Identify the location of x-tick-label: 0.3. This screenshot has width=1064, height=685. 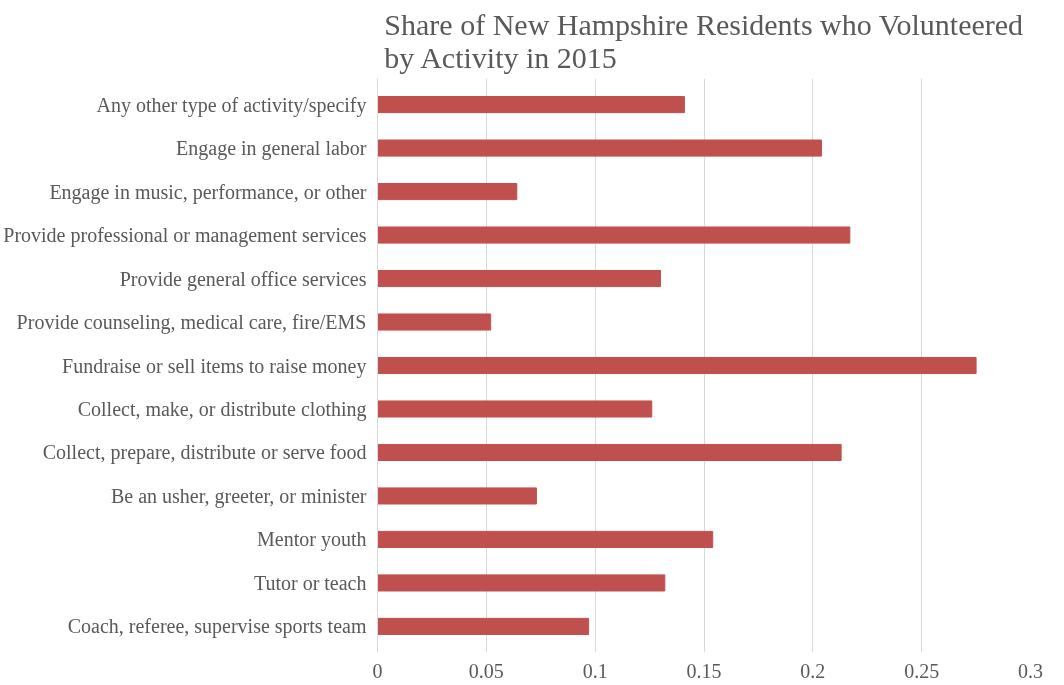
(1030, 670).